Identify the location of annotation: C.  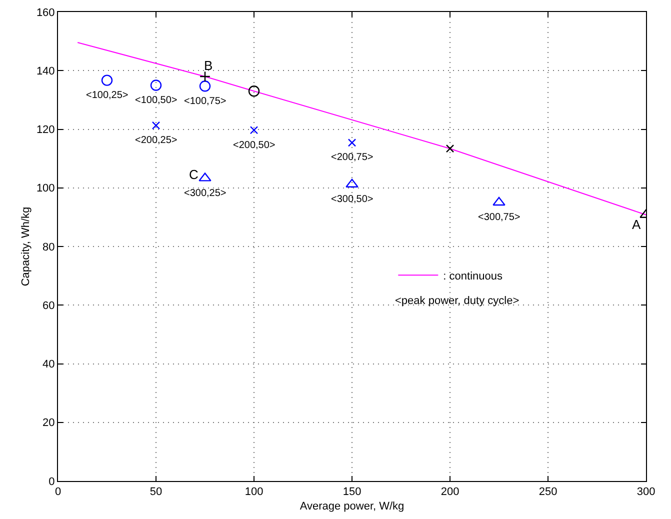
(193, 174).